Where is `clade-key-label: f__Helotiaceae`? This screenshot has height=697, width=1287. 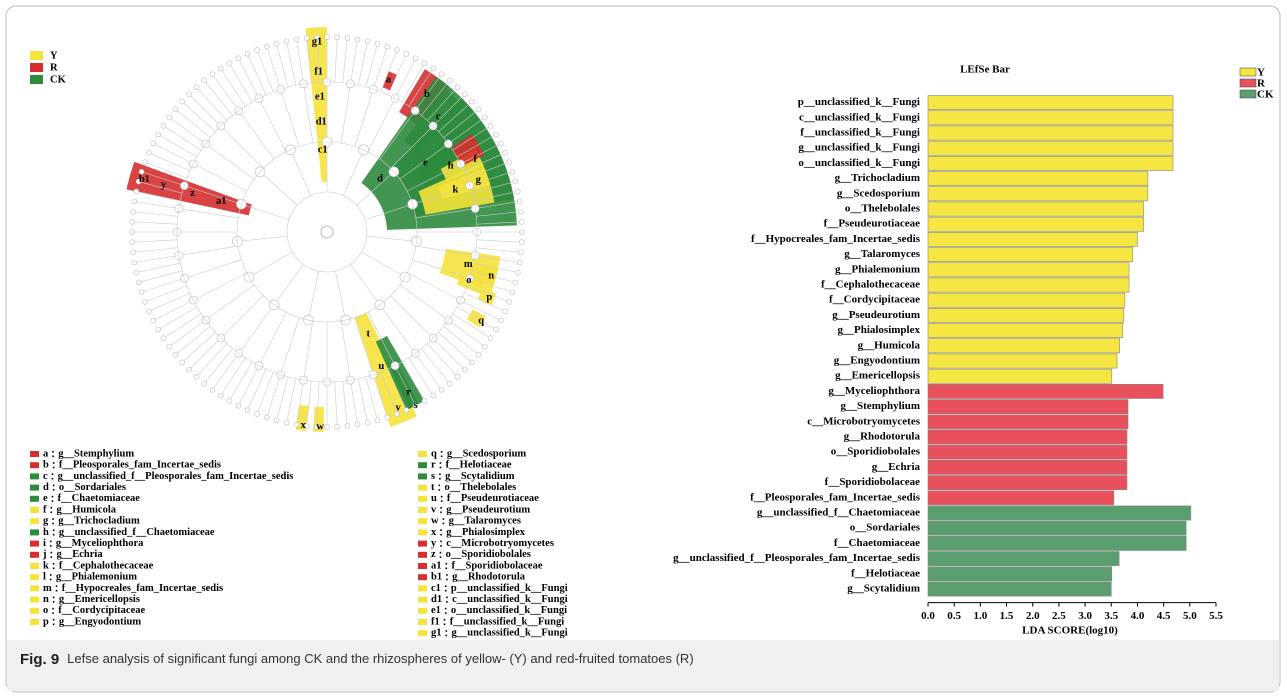 clade-key-label: f__Helotiaceae is located at coordinates (479, 465).